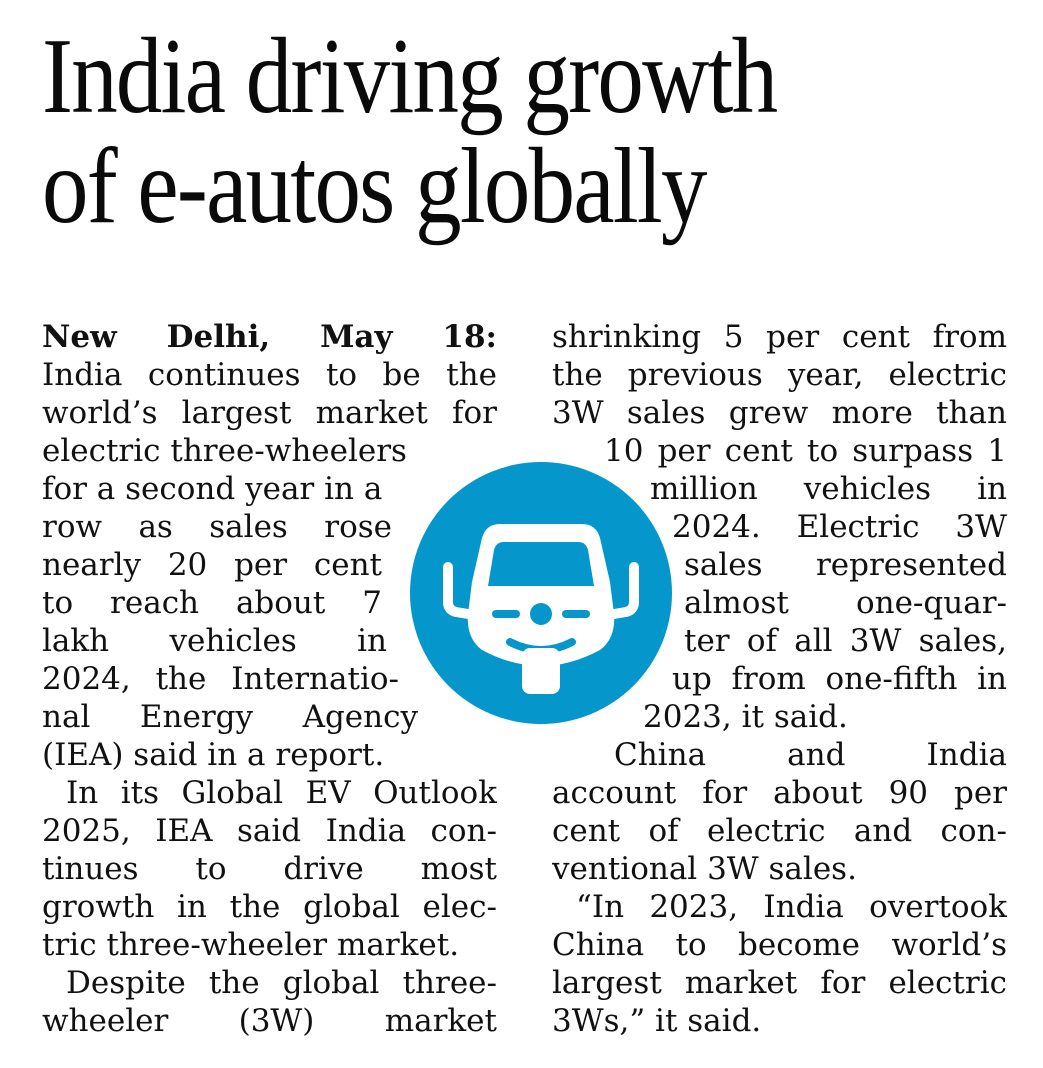  What do you see at coordinates (779, 793) in the screenshot?
I see `body-line: account for about 90 per` at bounding box center [779, 793].